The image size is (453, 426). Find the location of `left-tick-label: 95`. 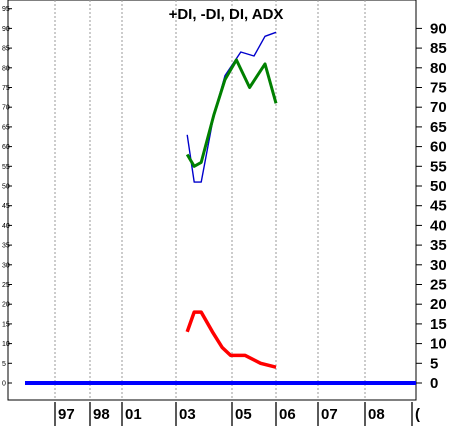

left-tick-label: 95 is located at coordinates (6, 9).